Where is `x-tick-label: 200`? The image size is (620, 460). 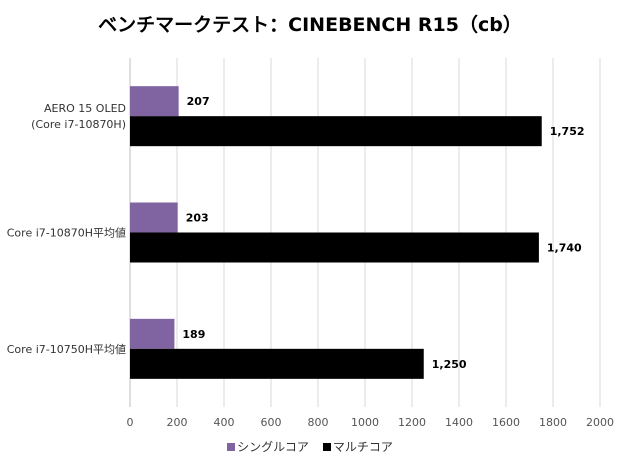 x-tick-label: 200 is located at coordinates (177, 422).